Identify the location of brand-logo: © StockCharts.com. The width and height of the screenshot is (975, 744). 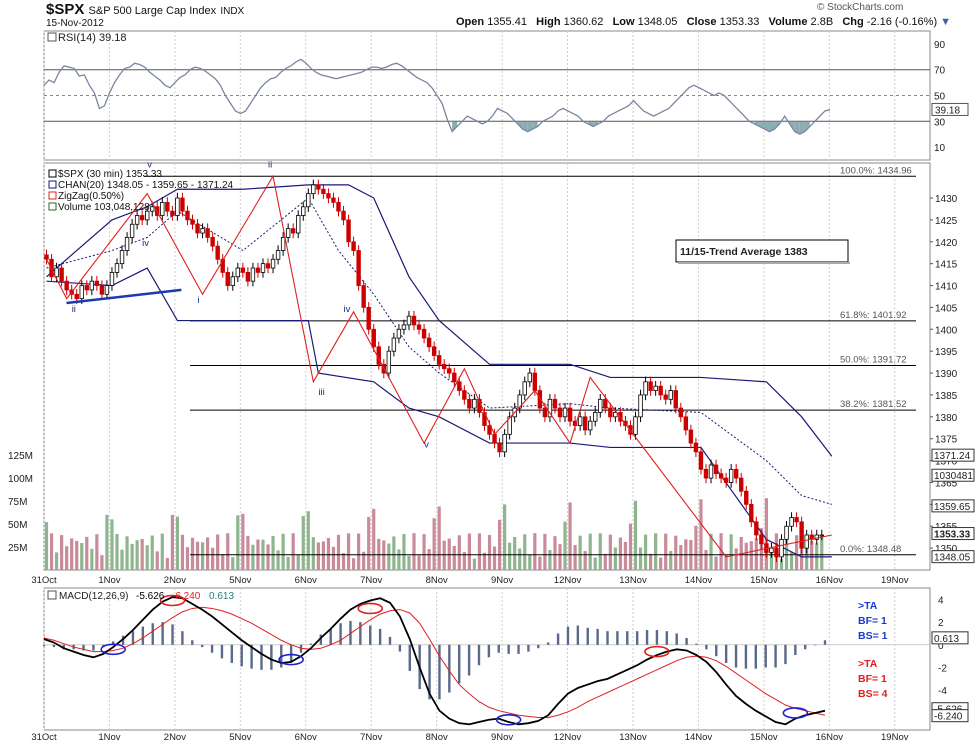
(860, 7).